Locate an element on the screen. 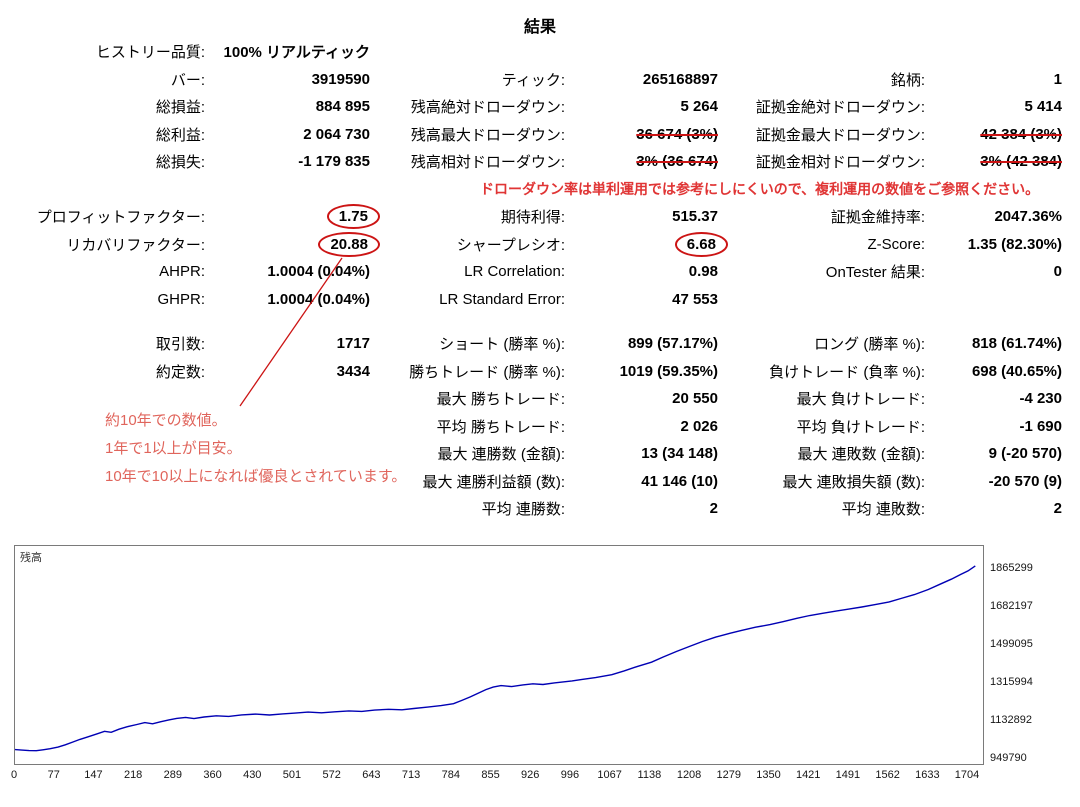 The image size is (1080, 807). stat-value-cell: 2 is located at coordinates (993, 508).